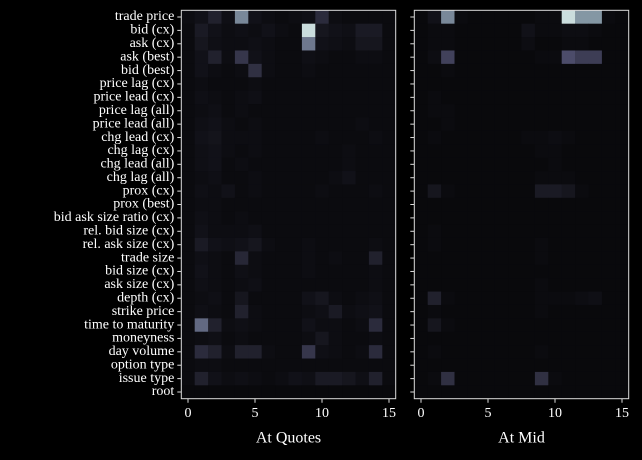 Image resolution: width=642 pixels, height=460 pixels. I want to click on y-tick-label: strike price, so click(143, 311).